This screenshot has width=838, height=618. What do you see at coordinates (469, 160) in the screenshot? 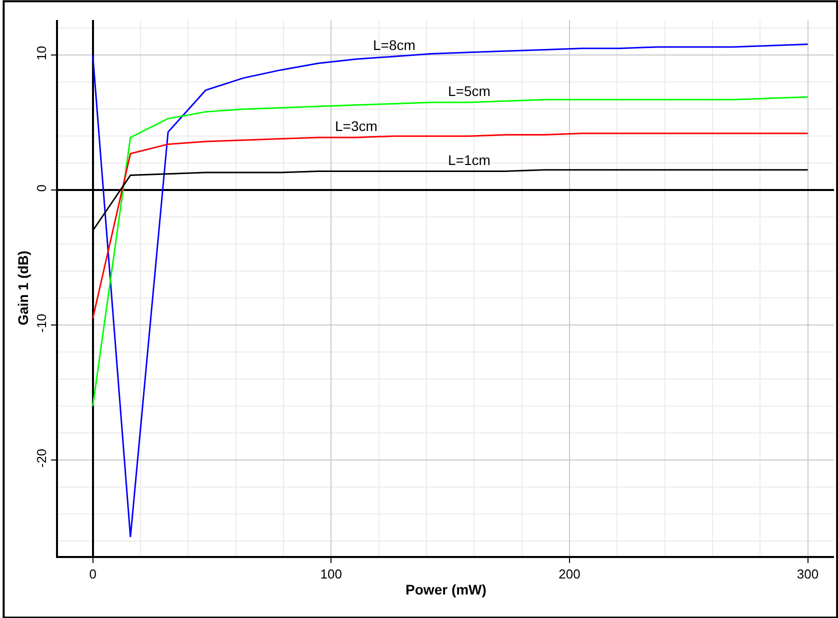
I see `series-label: L=1cm` at bounding box center [469, 160].